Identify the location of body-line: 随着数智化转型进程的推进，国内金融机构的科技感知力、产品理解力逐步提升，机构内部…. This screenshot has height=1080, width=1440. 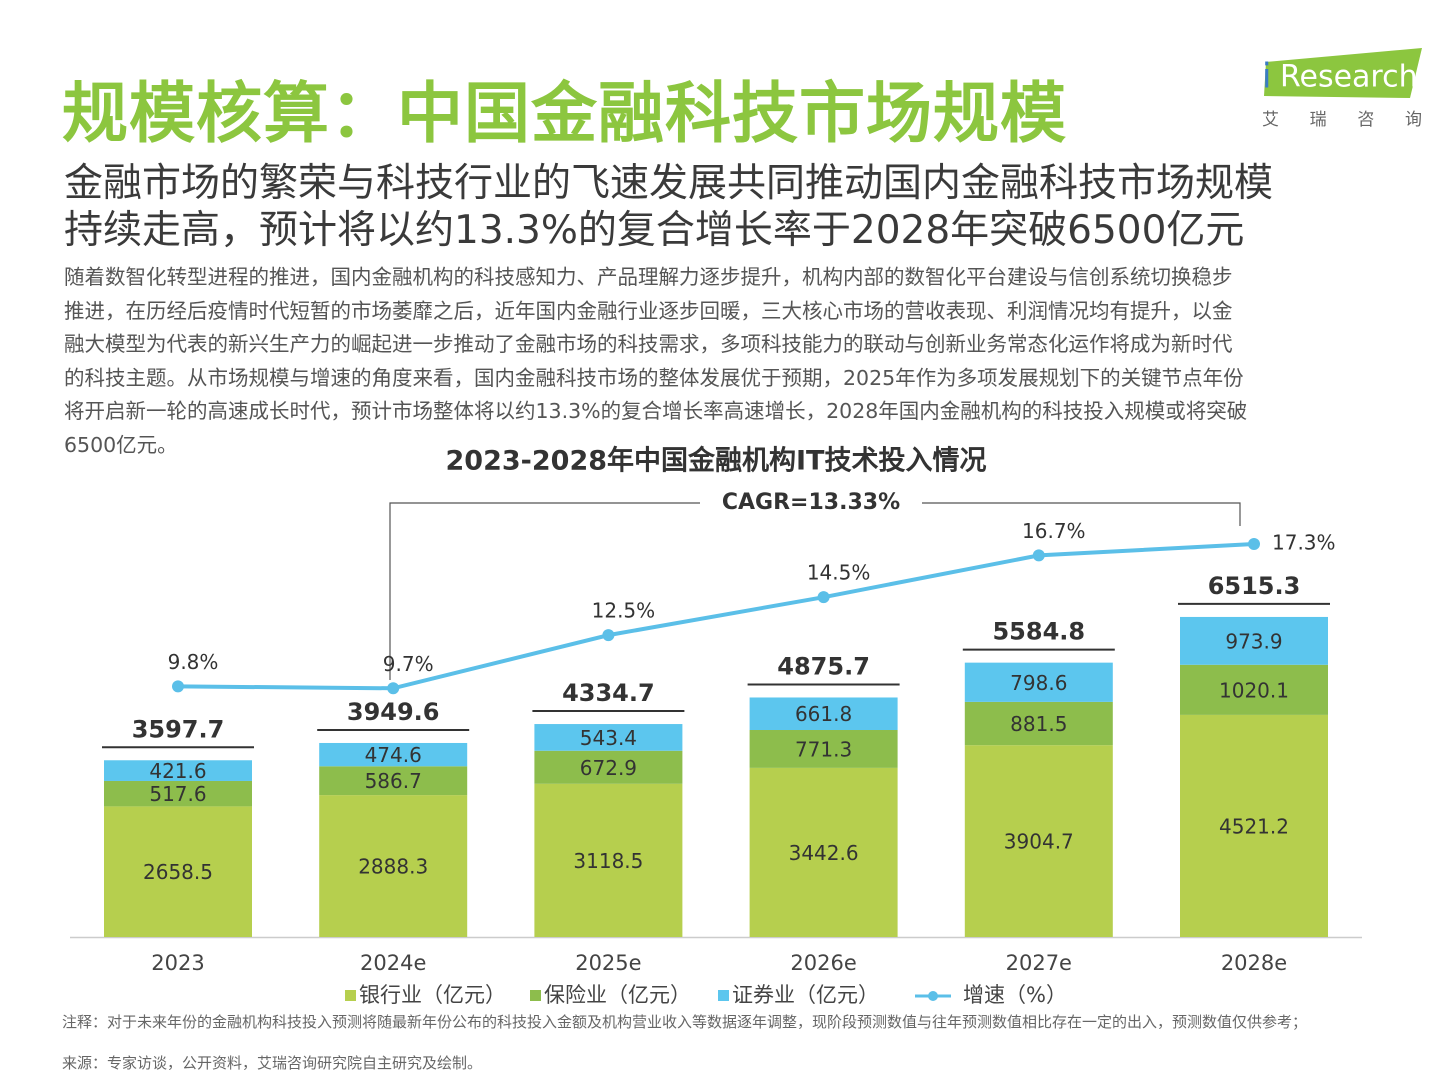
(648, 277).